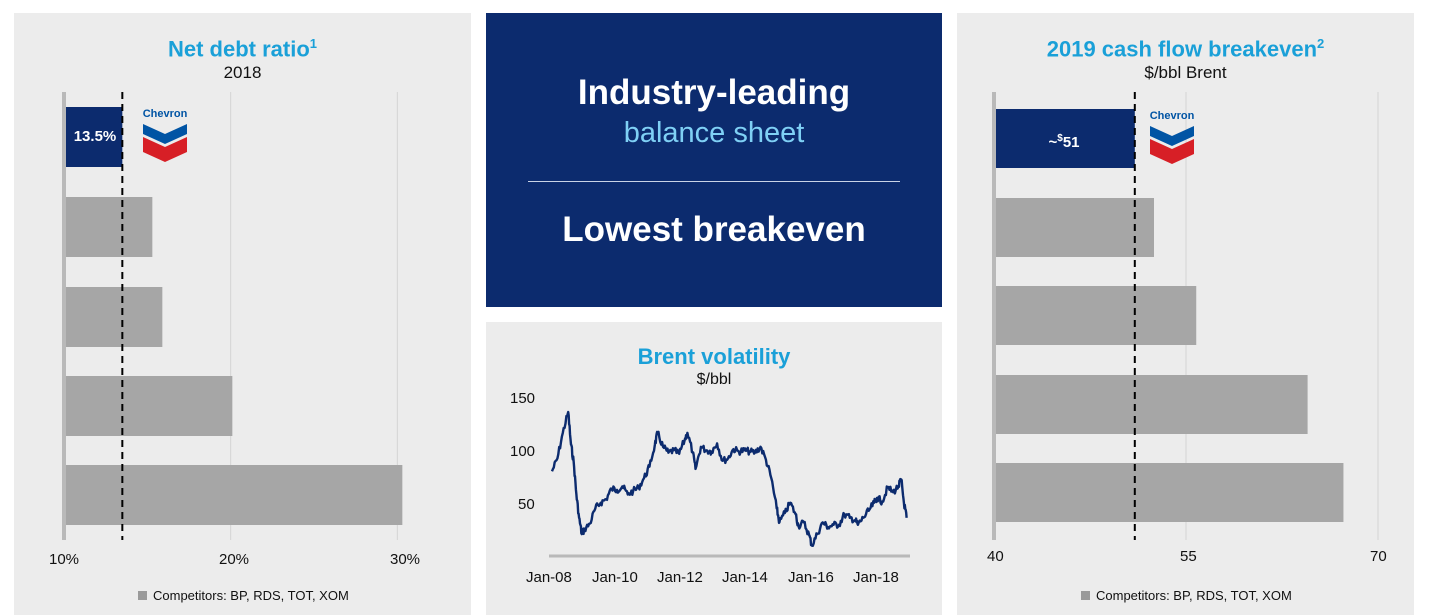  I want to click on x-tick-label: 10%, so click(64, 559).